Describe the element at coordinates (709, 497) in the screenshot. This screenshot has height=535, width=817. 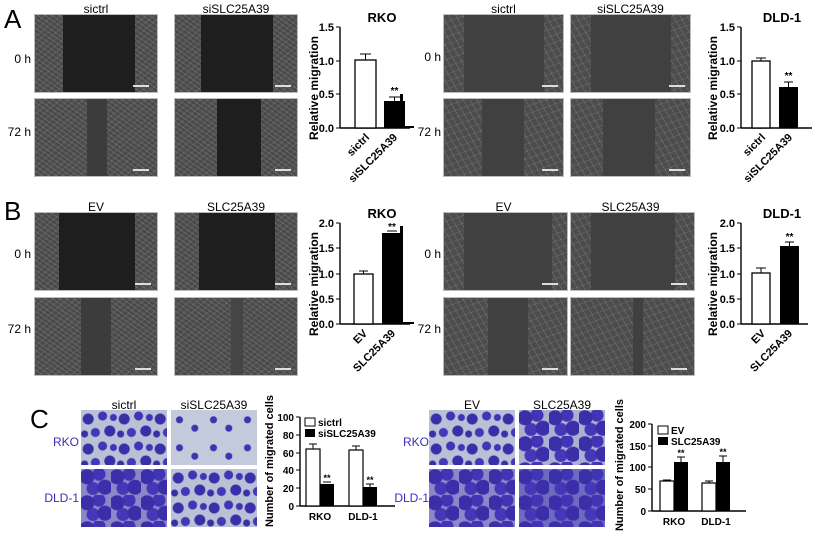
I see `bar-dld1-ev` at that location.